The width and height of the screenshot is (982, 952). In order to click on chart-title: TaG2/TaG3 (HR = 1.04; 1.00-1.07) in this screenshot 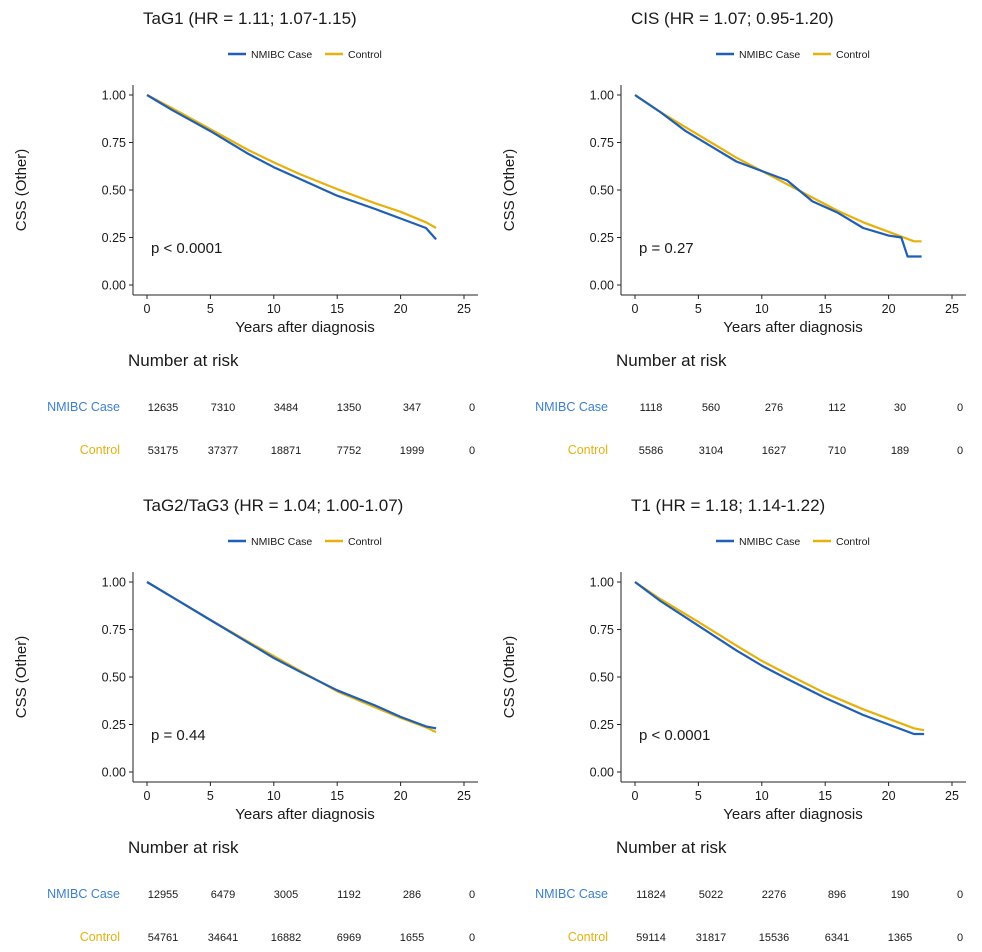, I will do `click(273, 505)`.